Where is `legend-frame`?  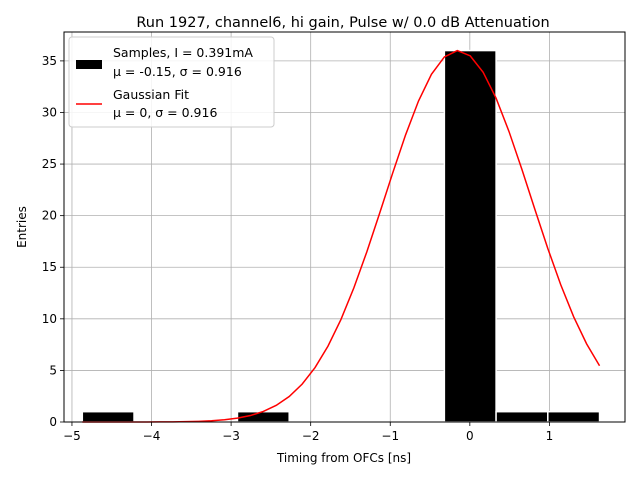
legend-frame is located at coordinates (171, 82).